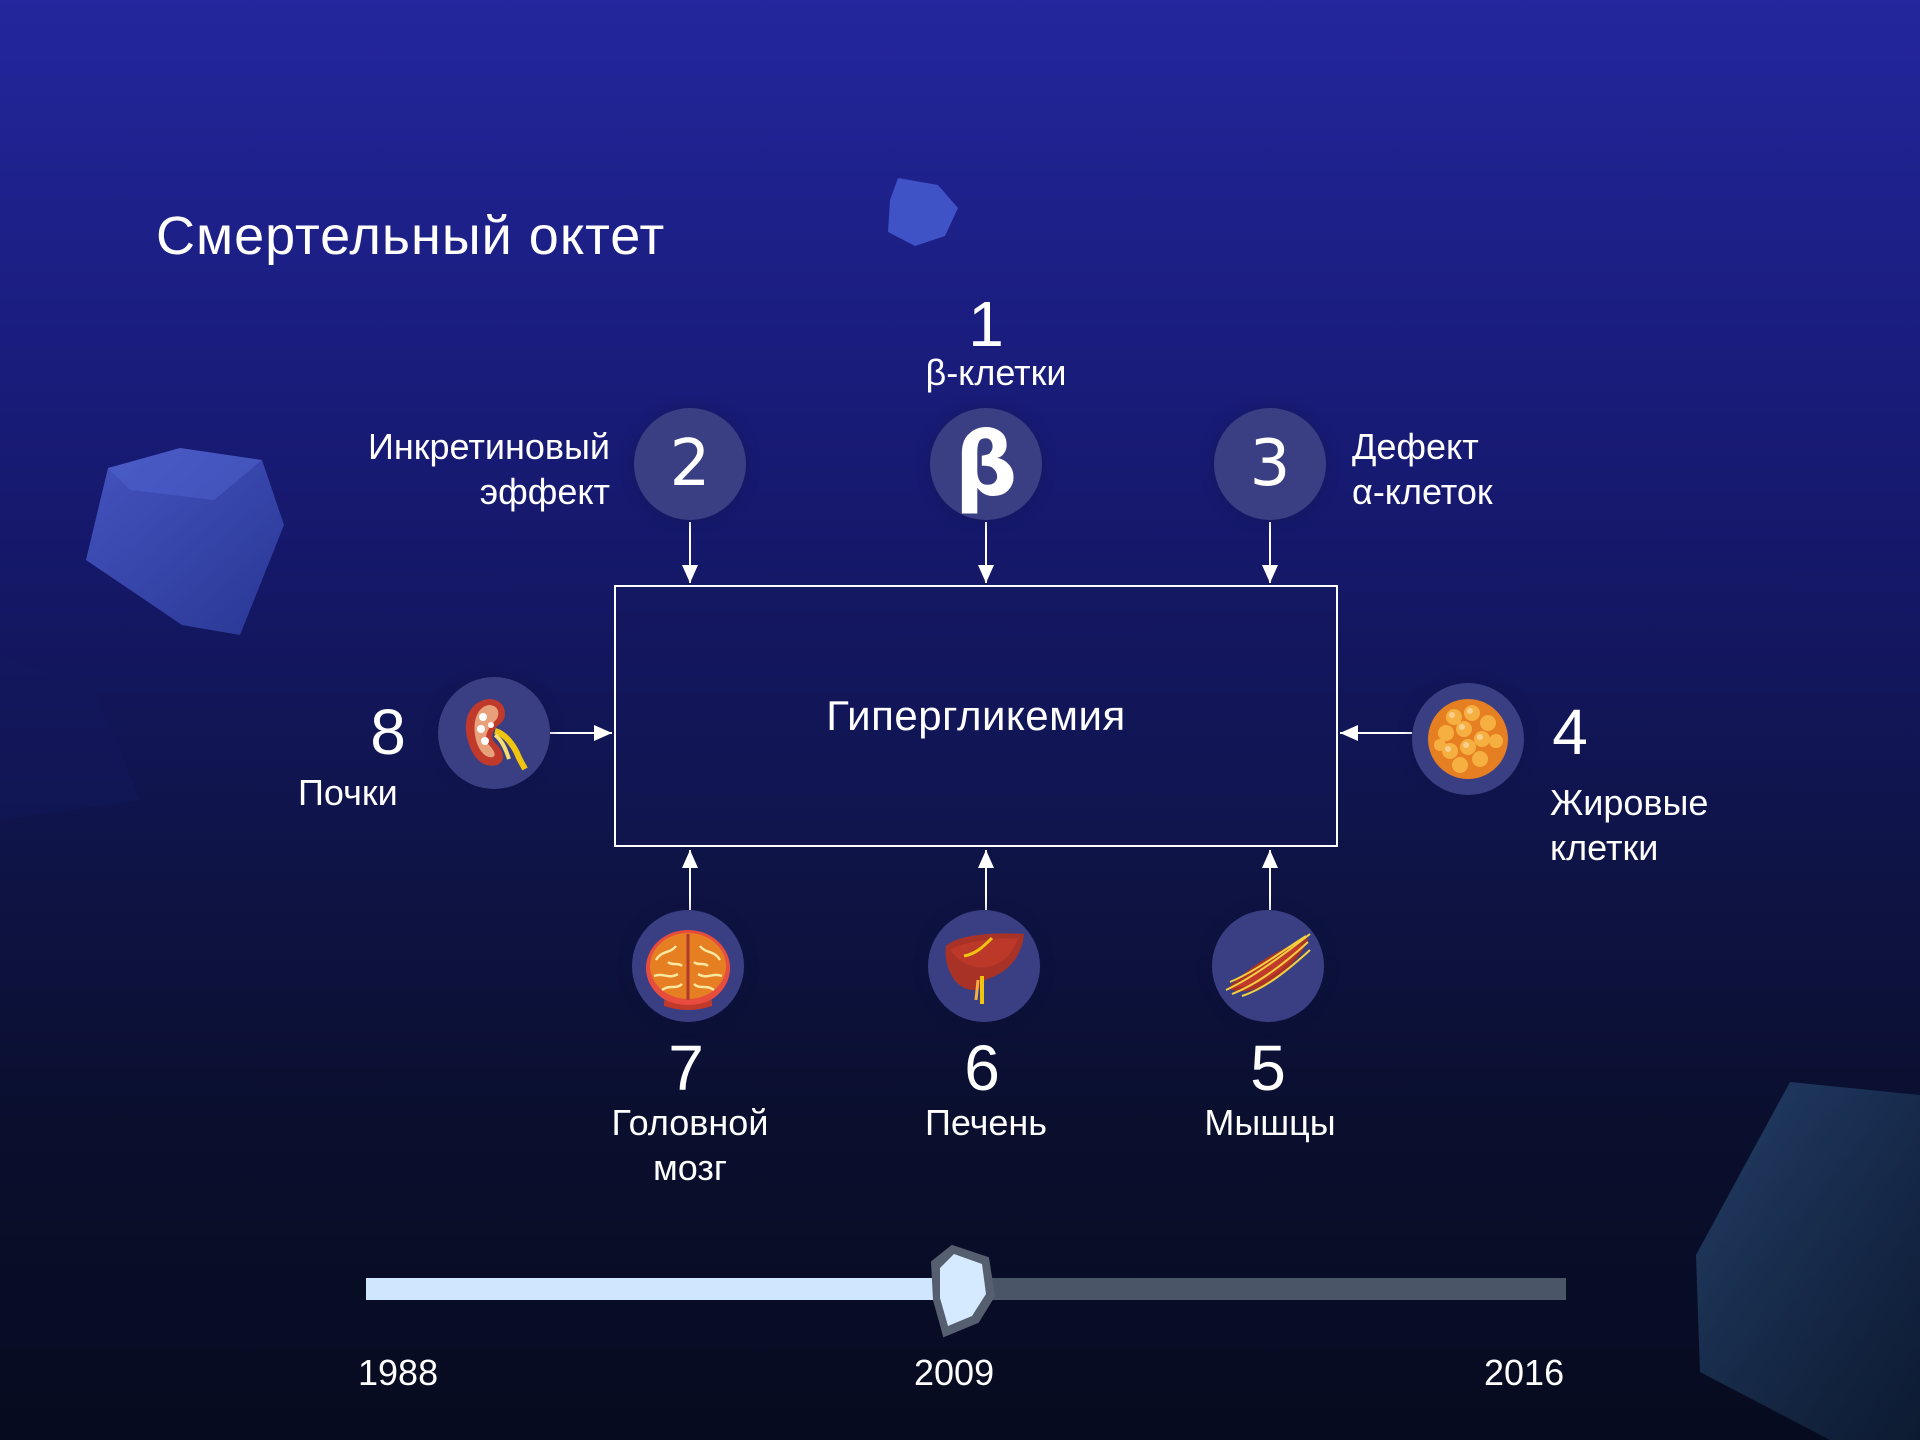 This screenshot has height=1440, width=1920. I want to click on factor-3-label-line2: α-клеток, so click(1422, 491).